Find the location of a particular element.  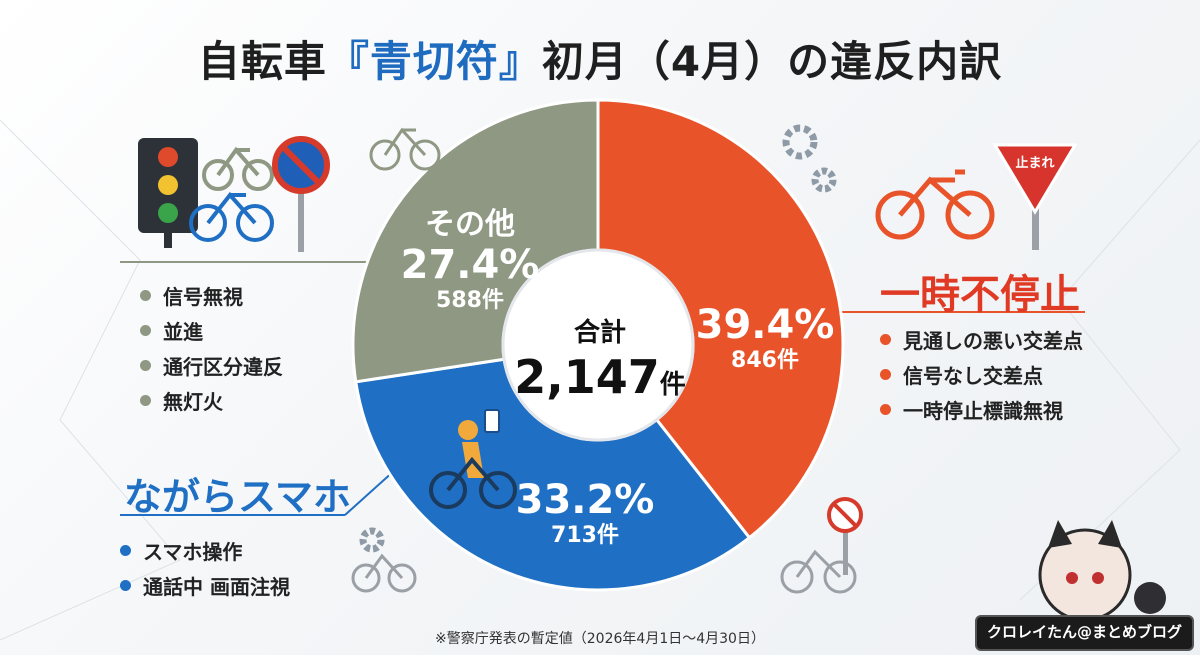

total-label: 合計 2,147件 is located at coordinates (600, 362).